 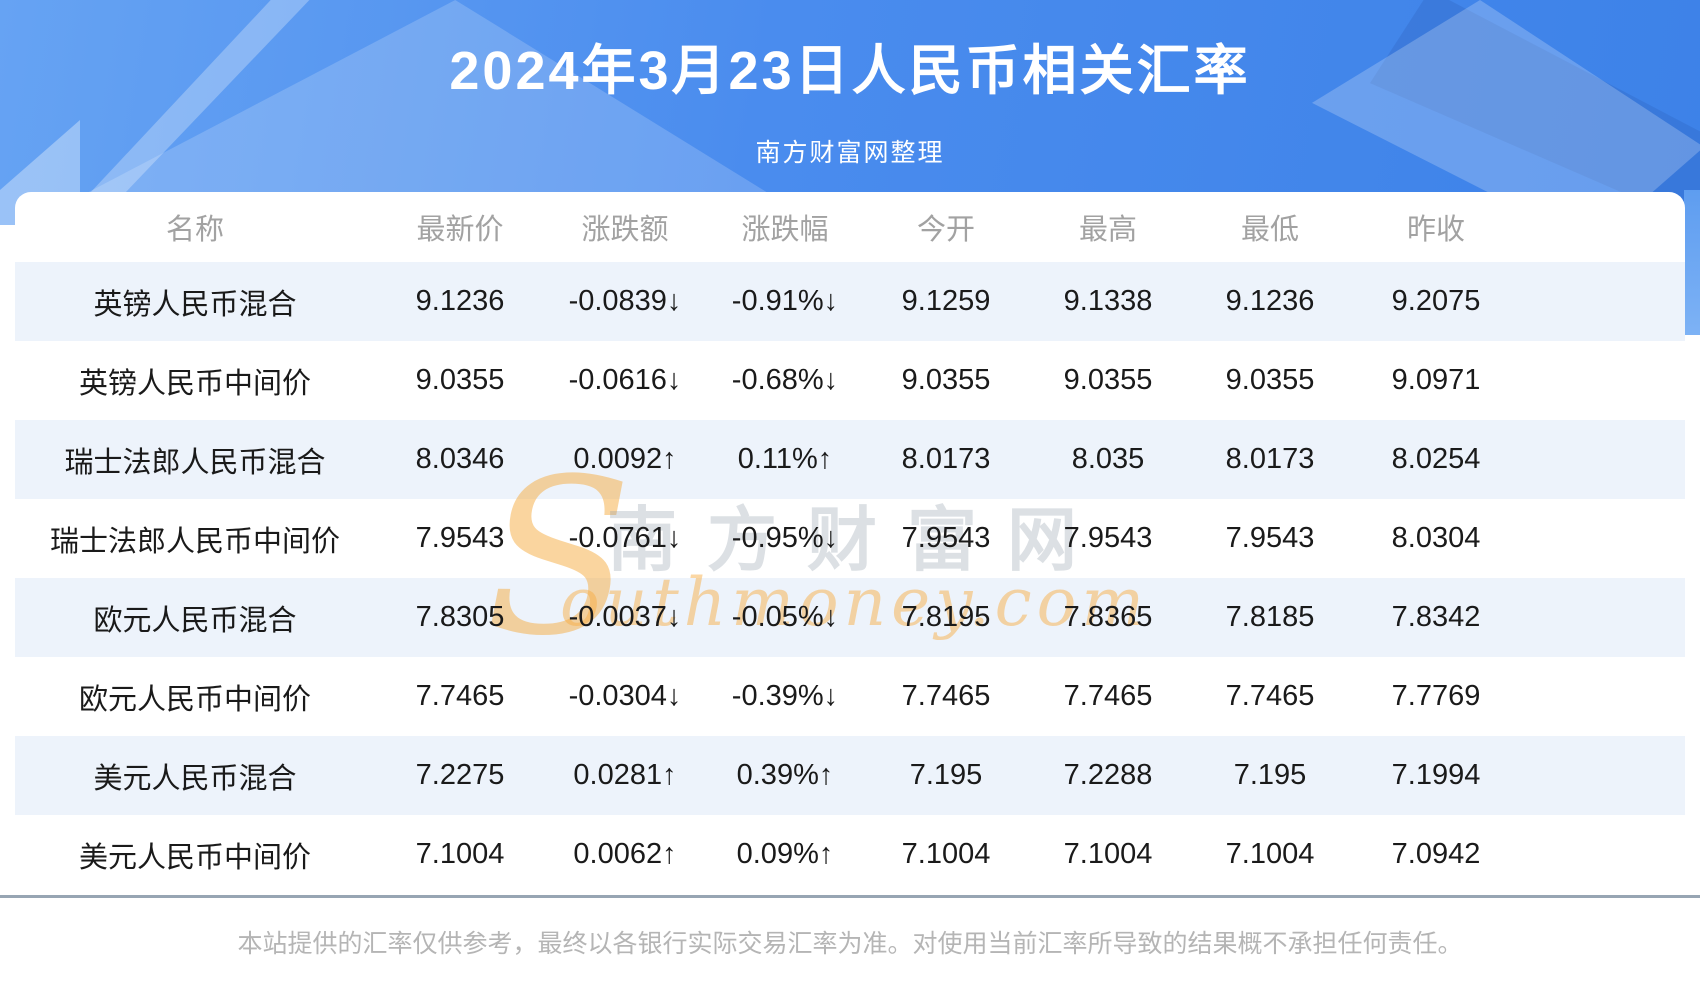 What do you see at coordinates (1436, 538) in the screenshot?
I see `value-cell: 8.0304` at bounding box center [1436, 538].